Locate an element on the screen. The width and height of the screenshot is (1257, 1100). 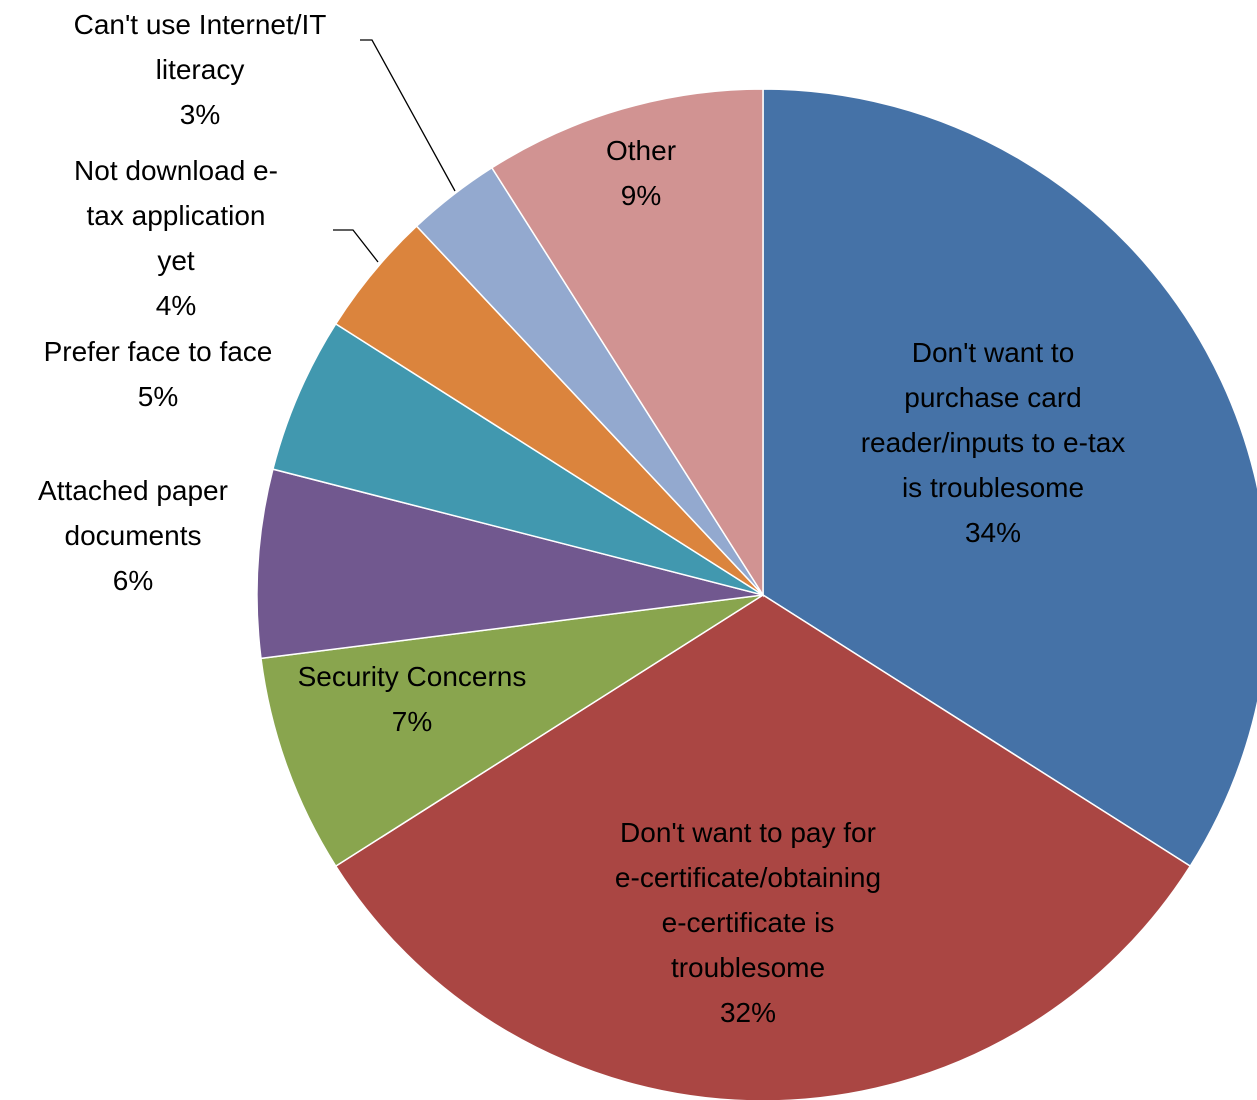
slice-percent: 32% is located at coordinates (748, 1012).